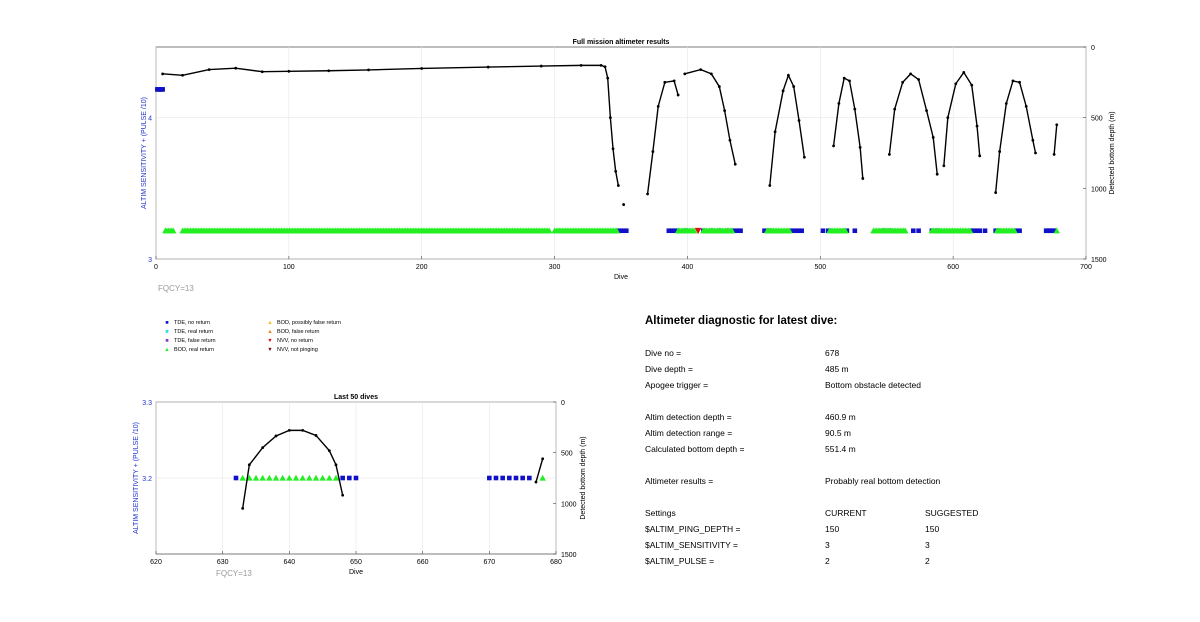 This screenshot has height=622, width=1200. Describe the element at coordinates (422, 267) in the screenshot. I see `x-tick-label: 200` at that location.